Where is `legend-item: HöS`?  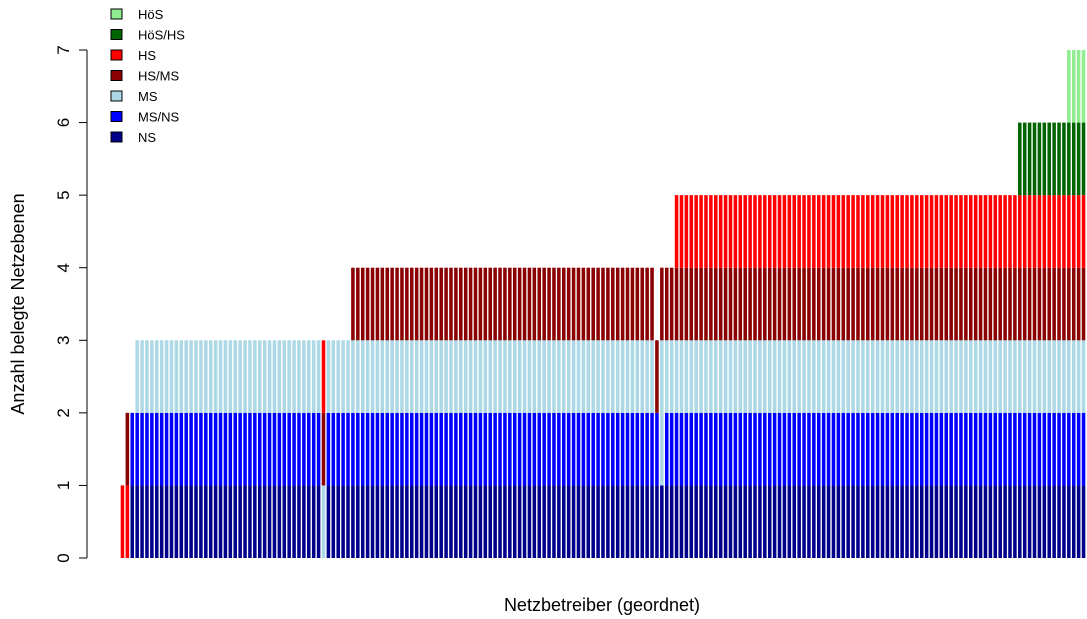
legend-item: HöS is located at coordinates (137, 14).